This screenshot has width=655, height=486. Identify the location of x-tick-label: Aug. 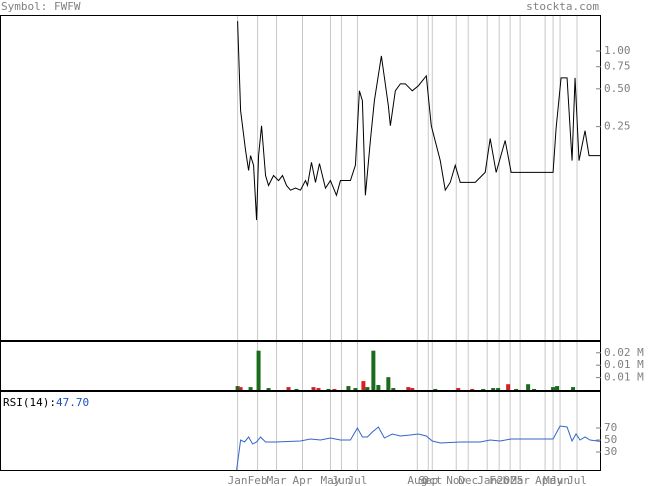
(417, 480).